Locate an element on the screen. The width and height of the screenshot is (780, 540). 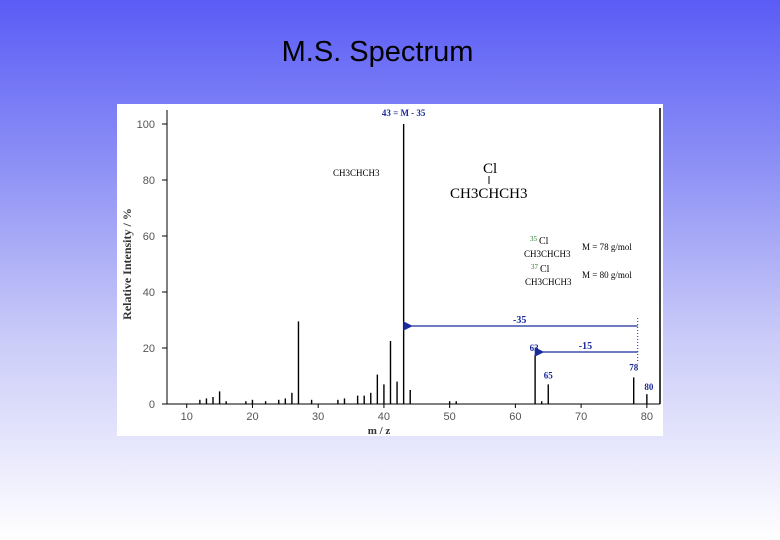
y-tick-label: 80 is located at coordinates (149, 181).